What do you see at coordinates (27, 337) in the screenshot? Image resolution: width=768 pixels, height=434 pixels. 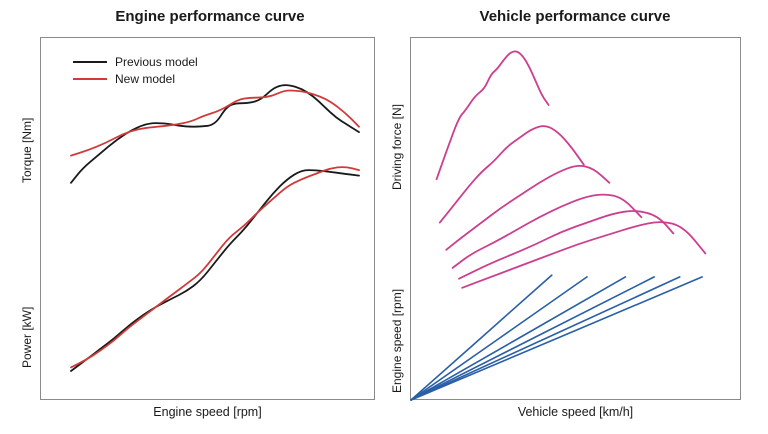 I see `power-axis-label: Power [kW]` at bounding box center [27, 337].